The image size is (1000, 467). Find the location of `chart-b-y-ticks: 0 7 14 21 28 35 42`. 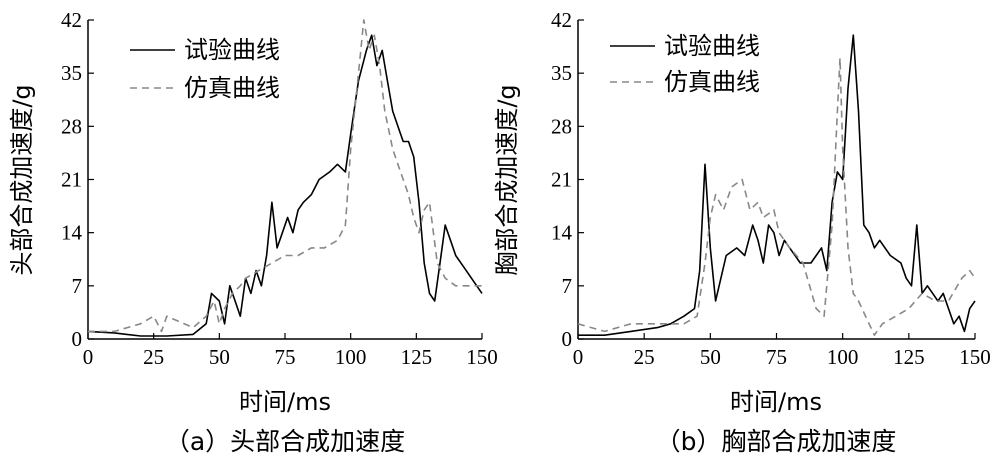

chart-b-y-ticks: 0 7 14 21 28 35 42 is located at coordinates (567, 179).